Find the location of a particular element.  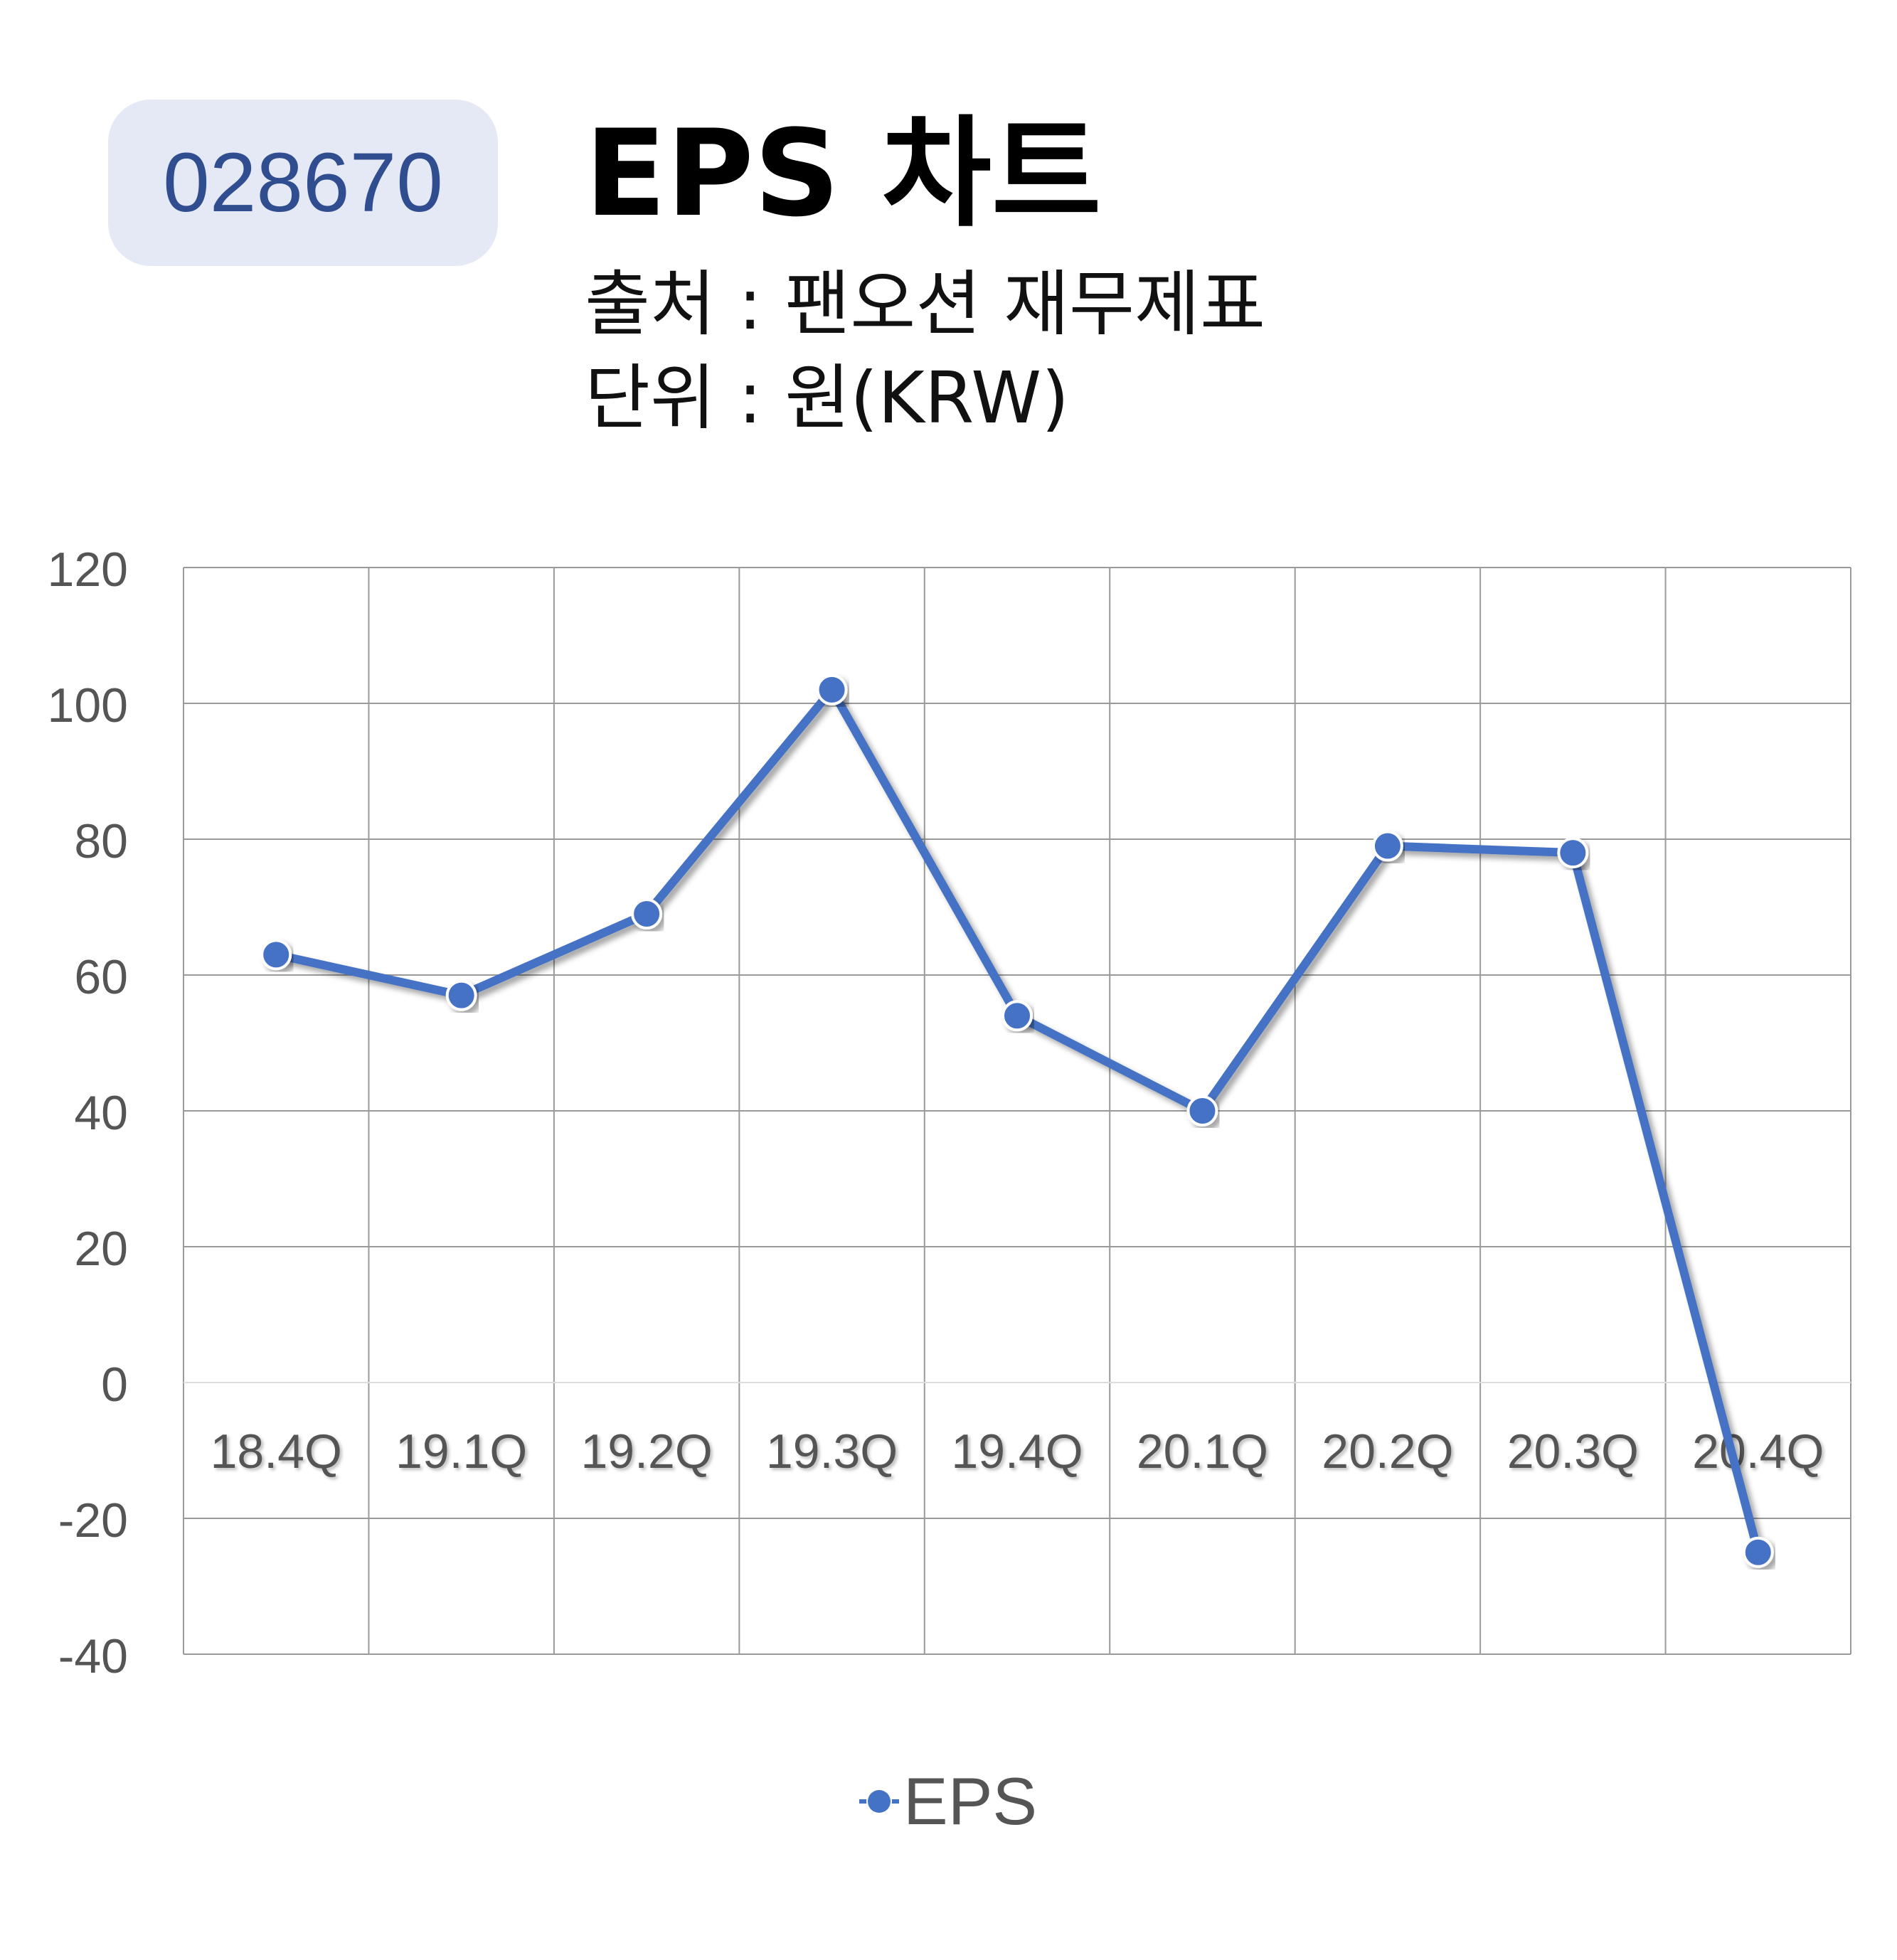

x-tick-label: 18.4Q is located at coordinates (277, 1451).